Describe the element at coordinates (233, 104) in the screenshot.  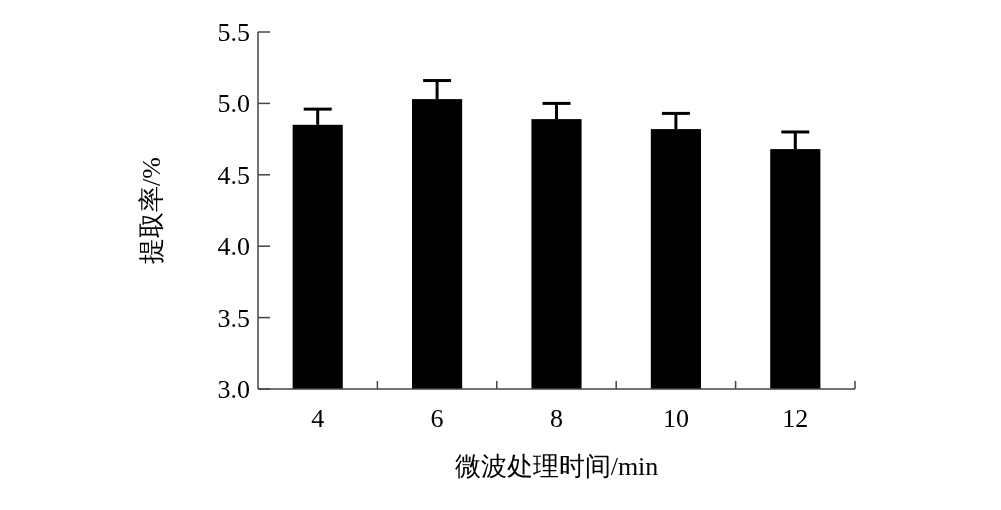
I see `y-tick-label: 5.0` at that location.